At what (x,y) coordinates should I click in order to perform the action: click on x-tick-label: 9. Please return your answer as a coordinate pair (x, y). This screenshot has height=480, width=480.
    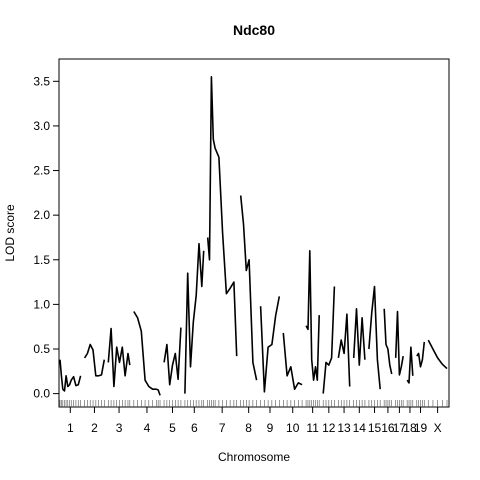
    Looking at the image, I should click on (270, 428).